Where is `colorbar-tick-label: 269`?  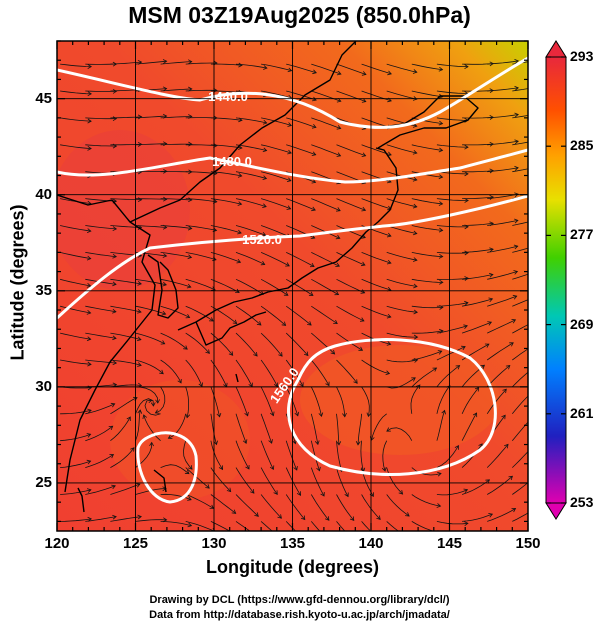
colorbar-tick-label: 269 is located at coordinates (582, 323).